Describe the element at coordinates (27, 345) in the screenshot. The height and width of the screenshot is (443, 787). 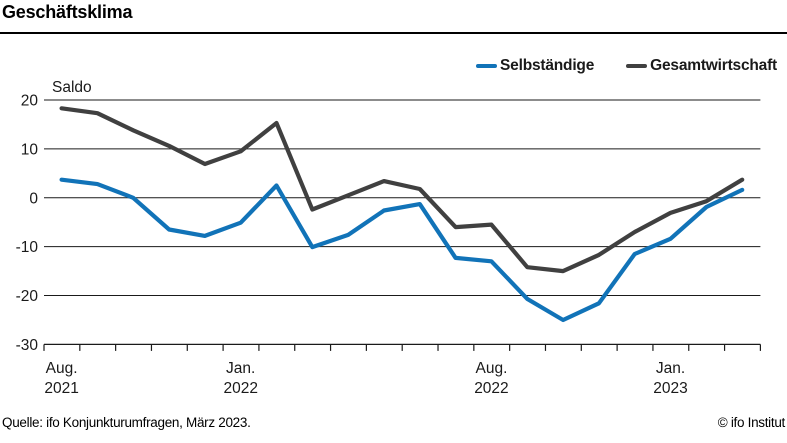
I see `y-tick-label: -30` at that location.